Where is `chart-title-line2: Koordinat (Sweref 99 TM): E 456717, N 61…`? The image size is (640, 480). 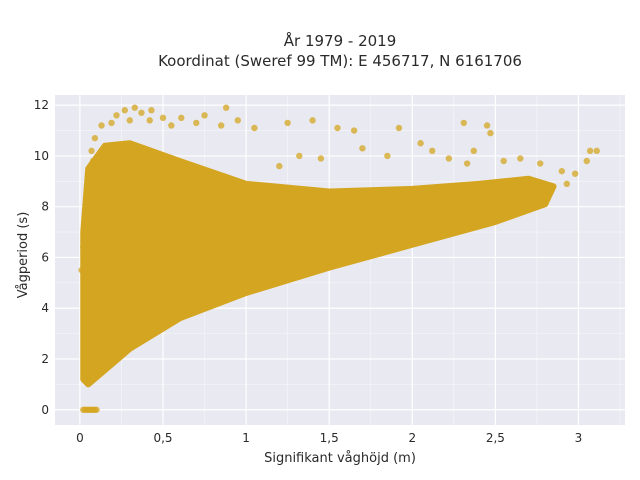 chart-title-line2: Koordinat (Sweref 99 TM): E 456717, N 61… is located at coordinates (340, 61).